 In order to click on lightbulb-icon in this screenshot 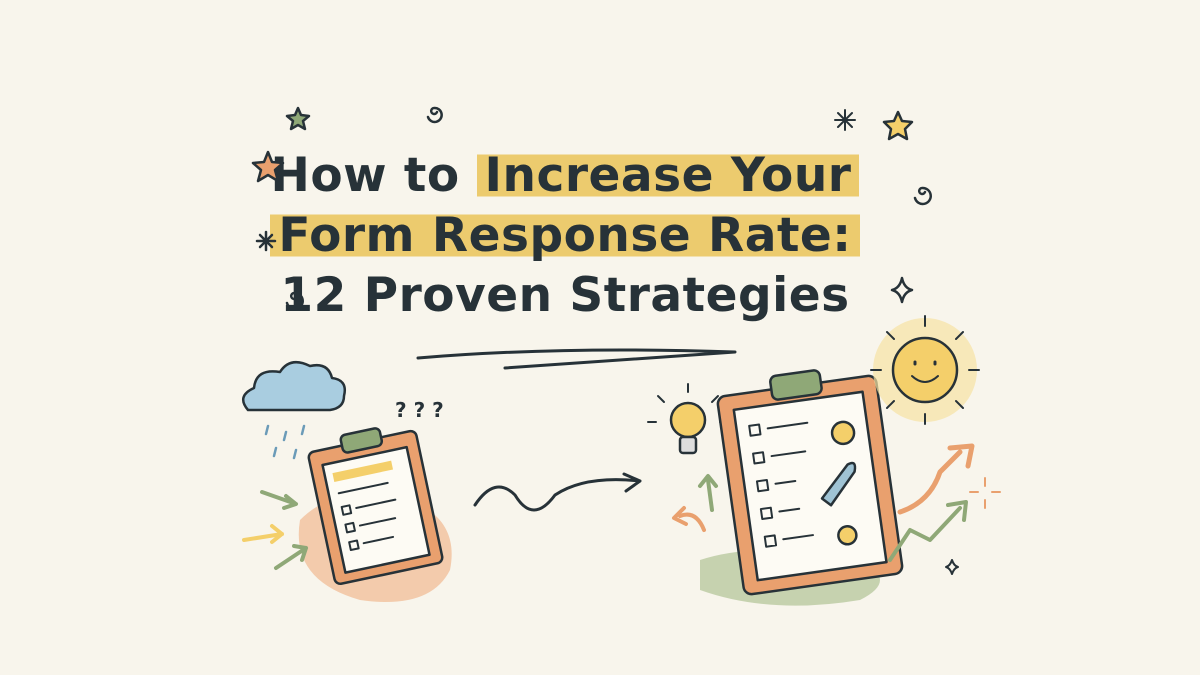, I will do `click(688, 419)`.